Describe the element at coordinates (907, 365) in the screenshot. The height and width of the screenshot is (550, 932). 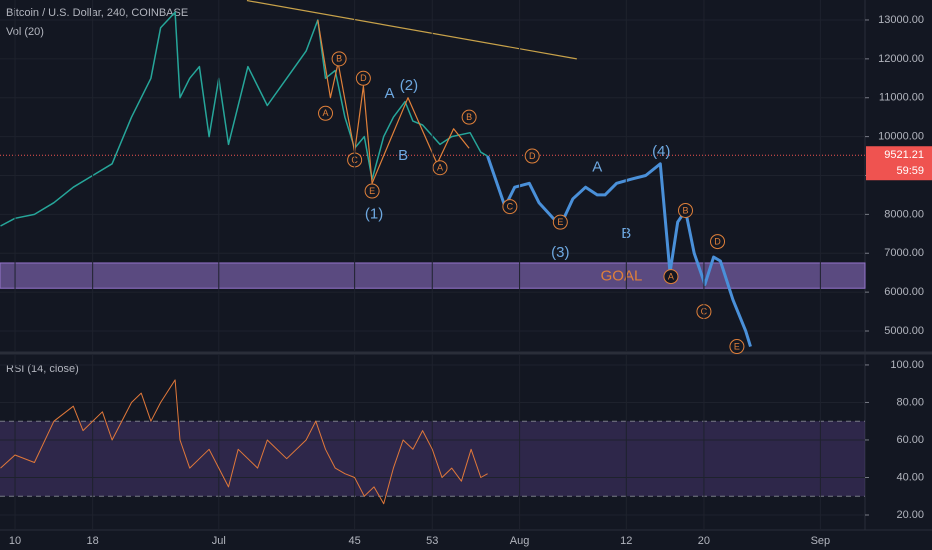
I see `y-tick-label: 100.00` at that location.